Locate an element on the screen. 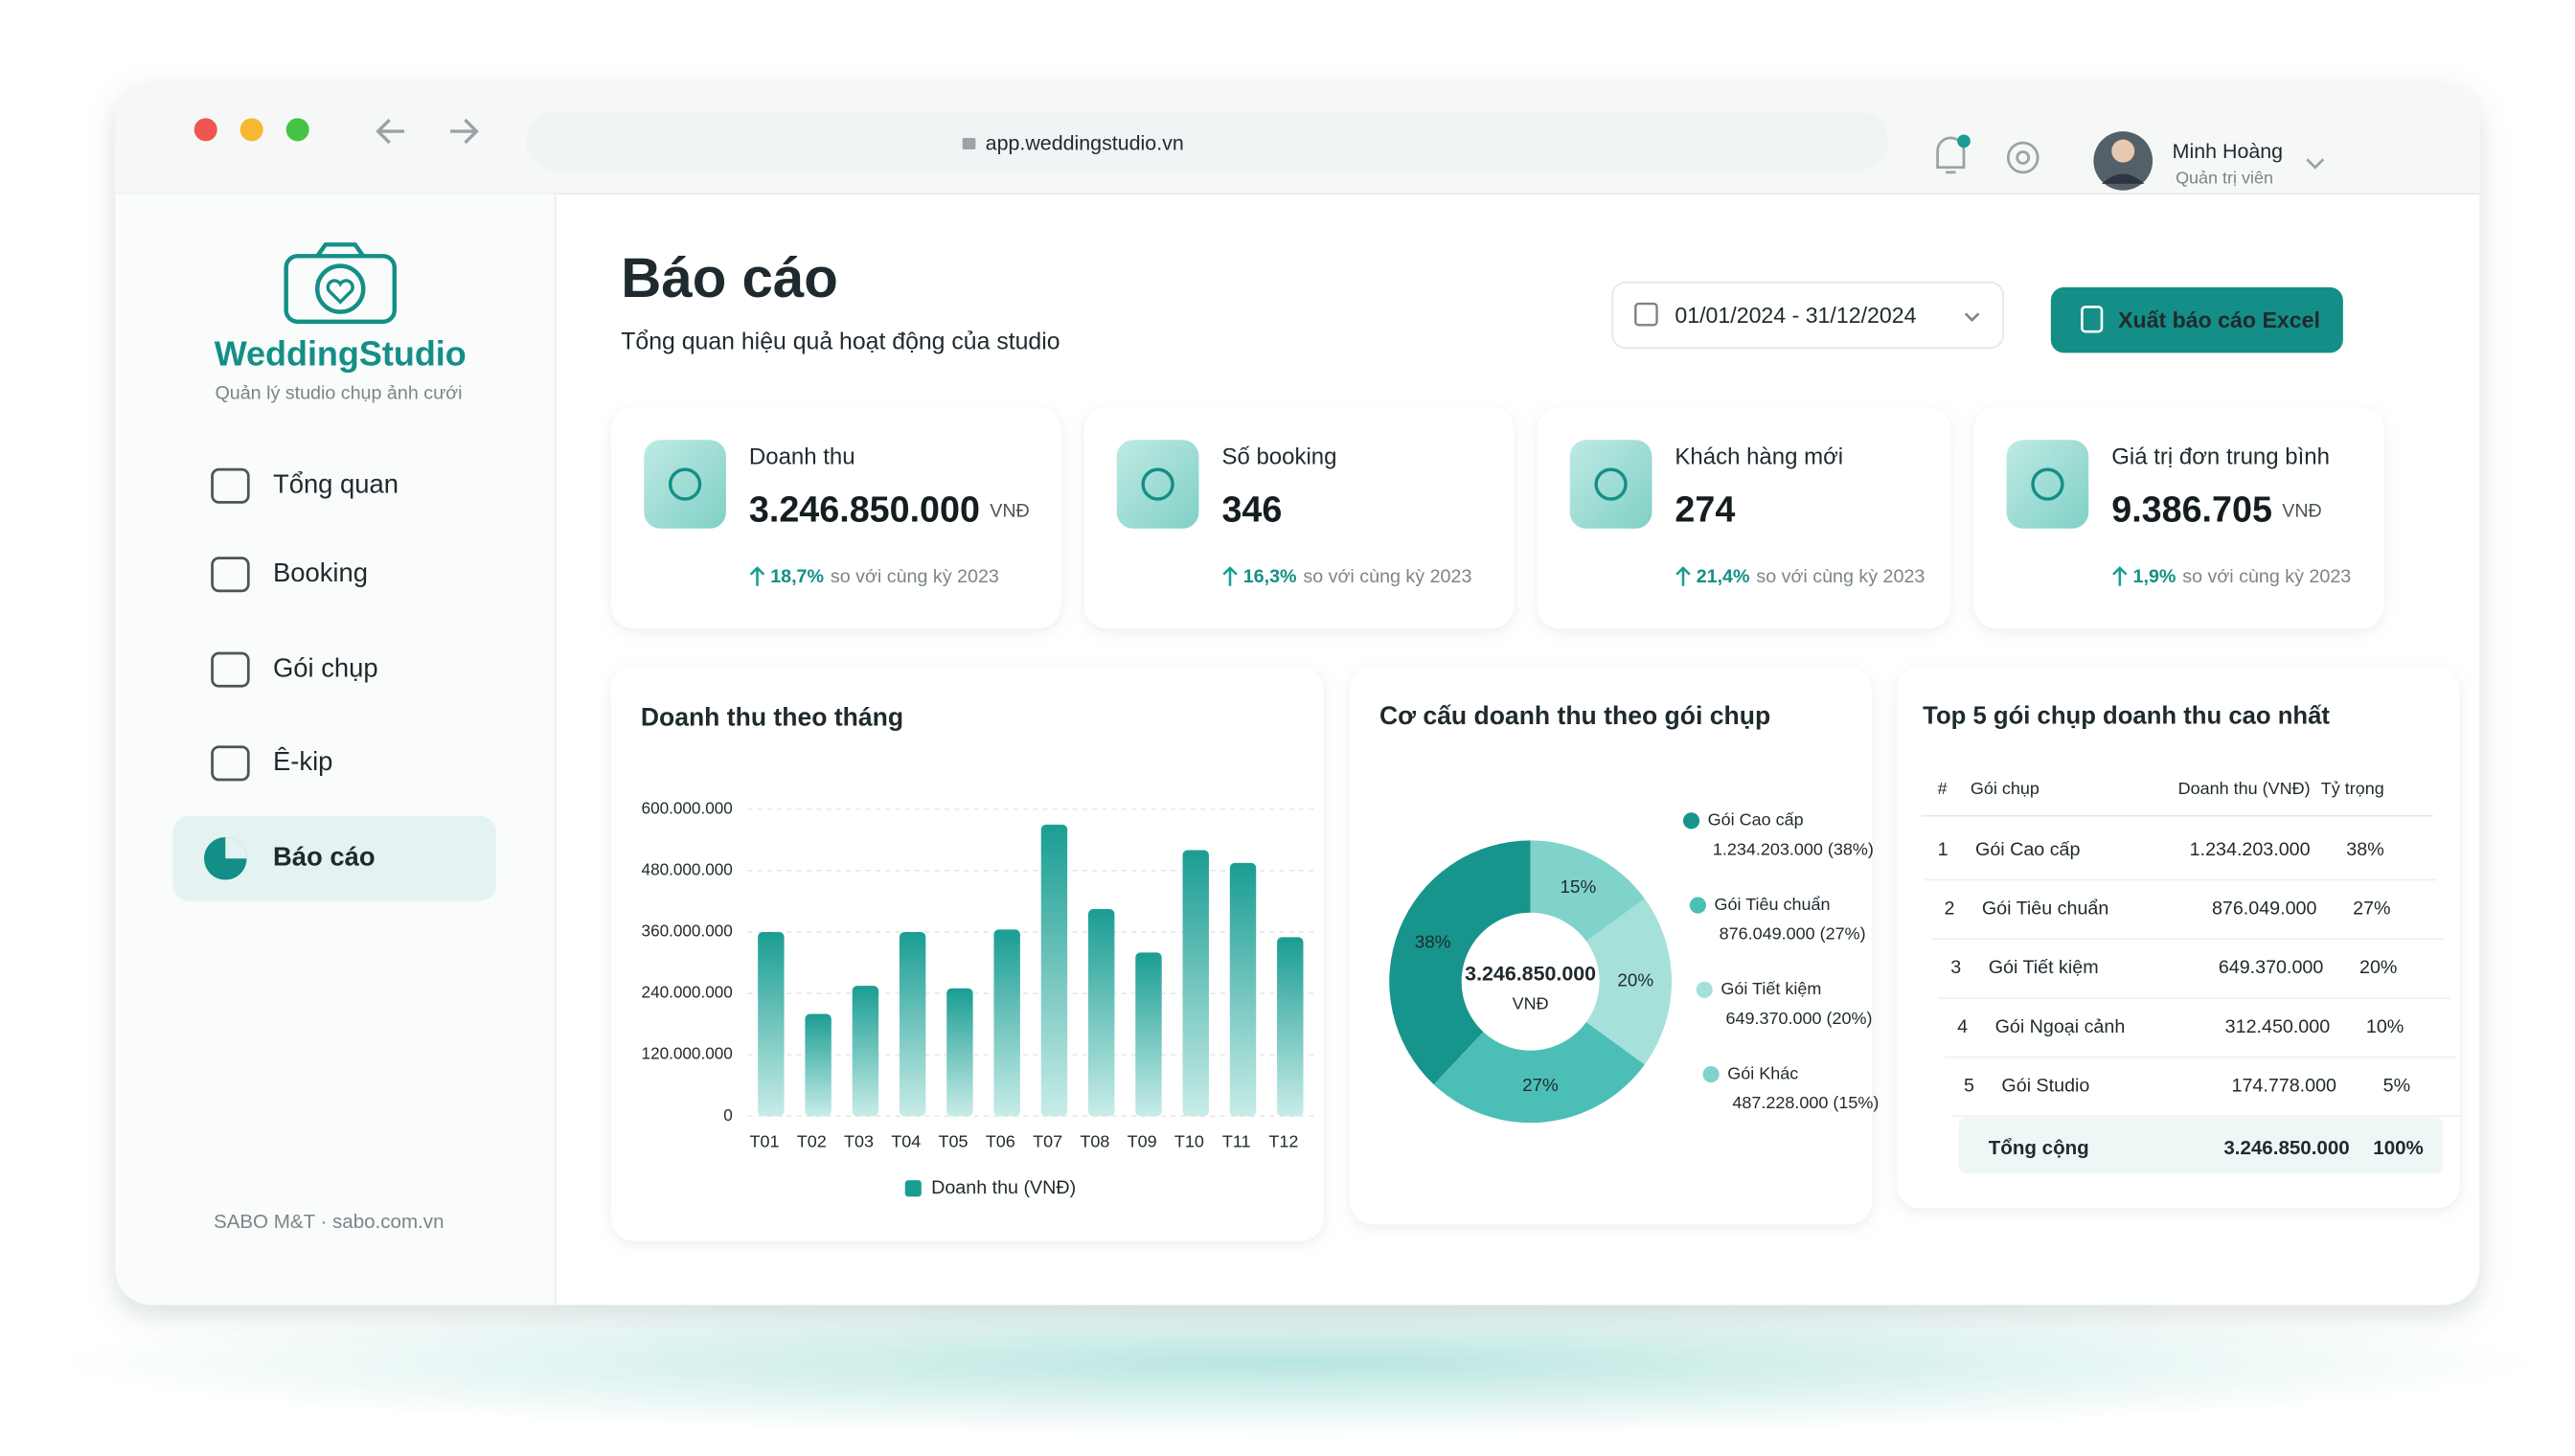 This screenshot has width=2575, height=1456. brand-name: WeddingStudio is located at coordinates (341, 353).